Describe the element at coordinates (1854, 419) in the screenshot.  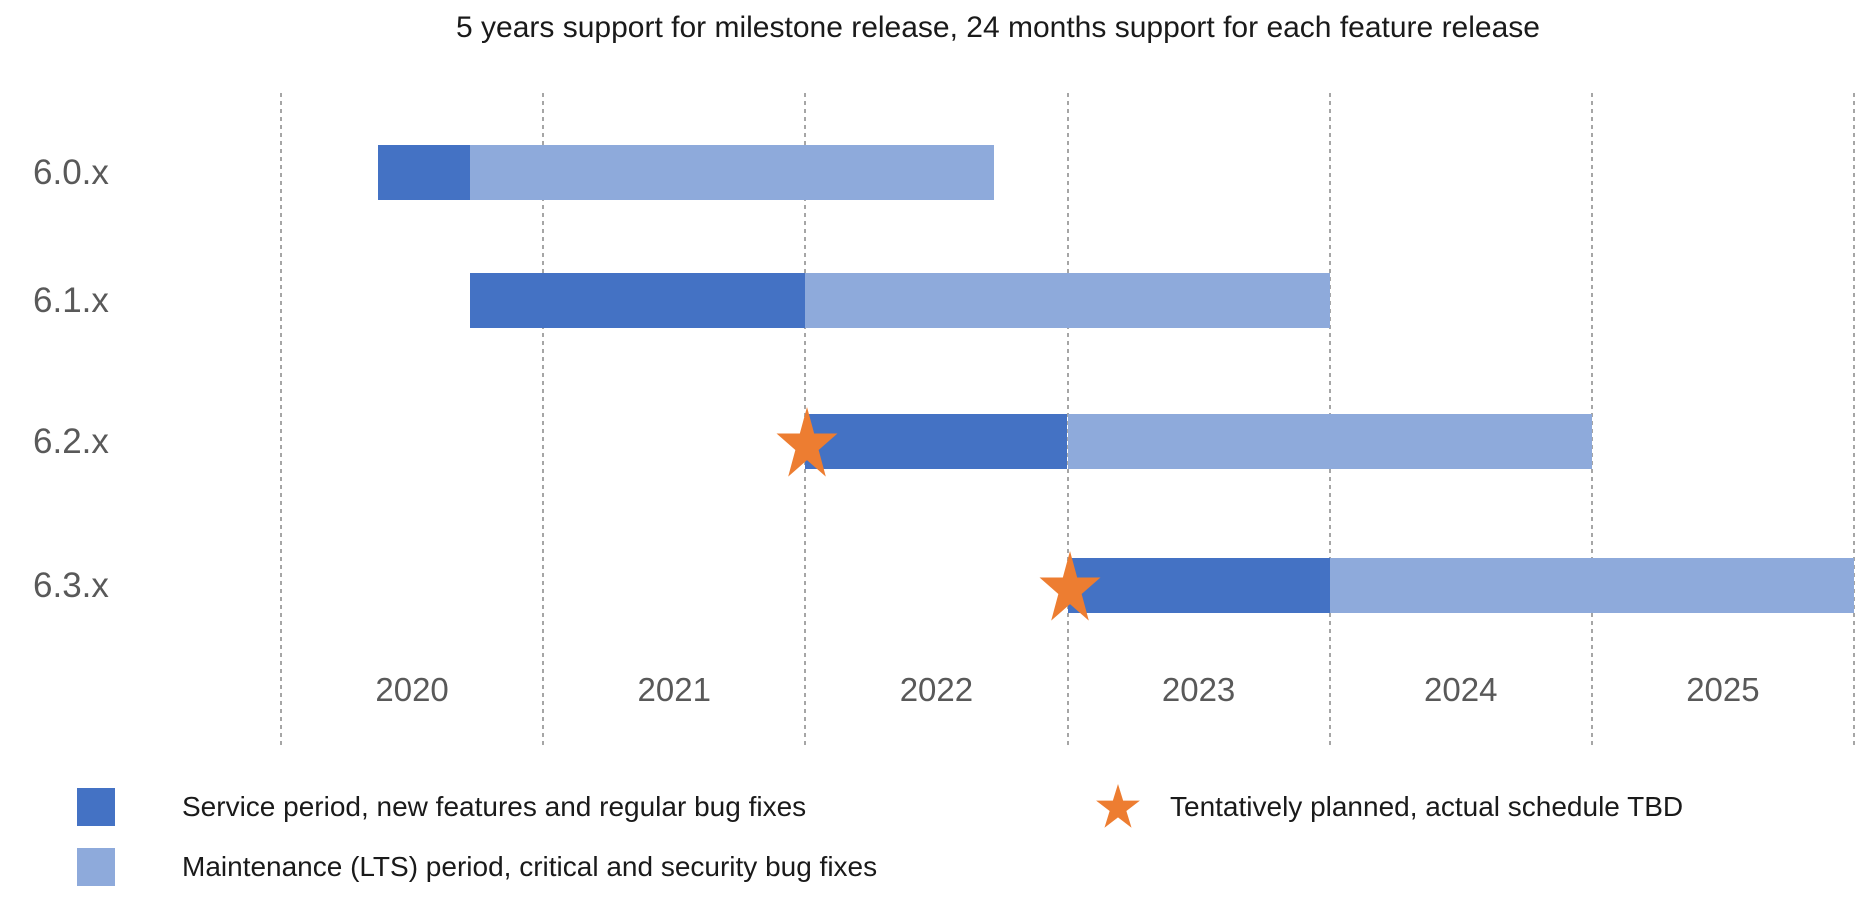
I see `year-gridline-2026` at that location.